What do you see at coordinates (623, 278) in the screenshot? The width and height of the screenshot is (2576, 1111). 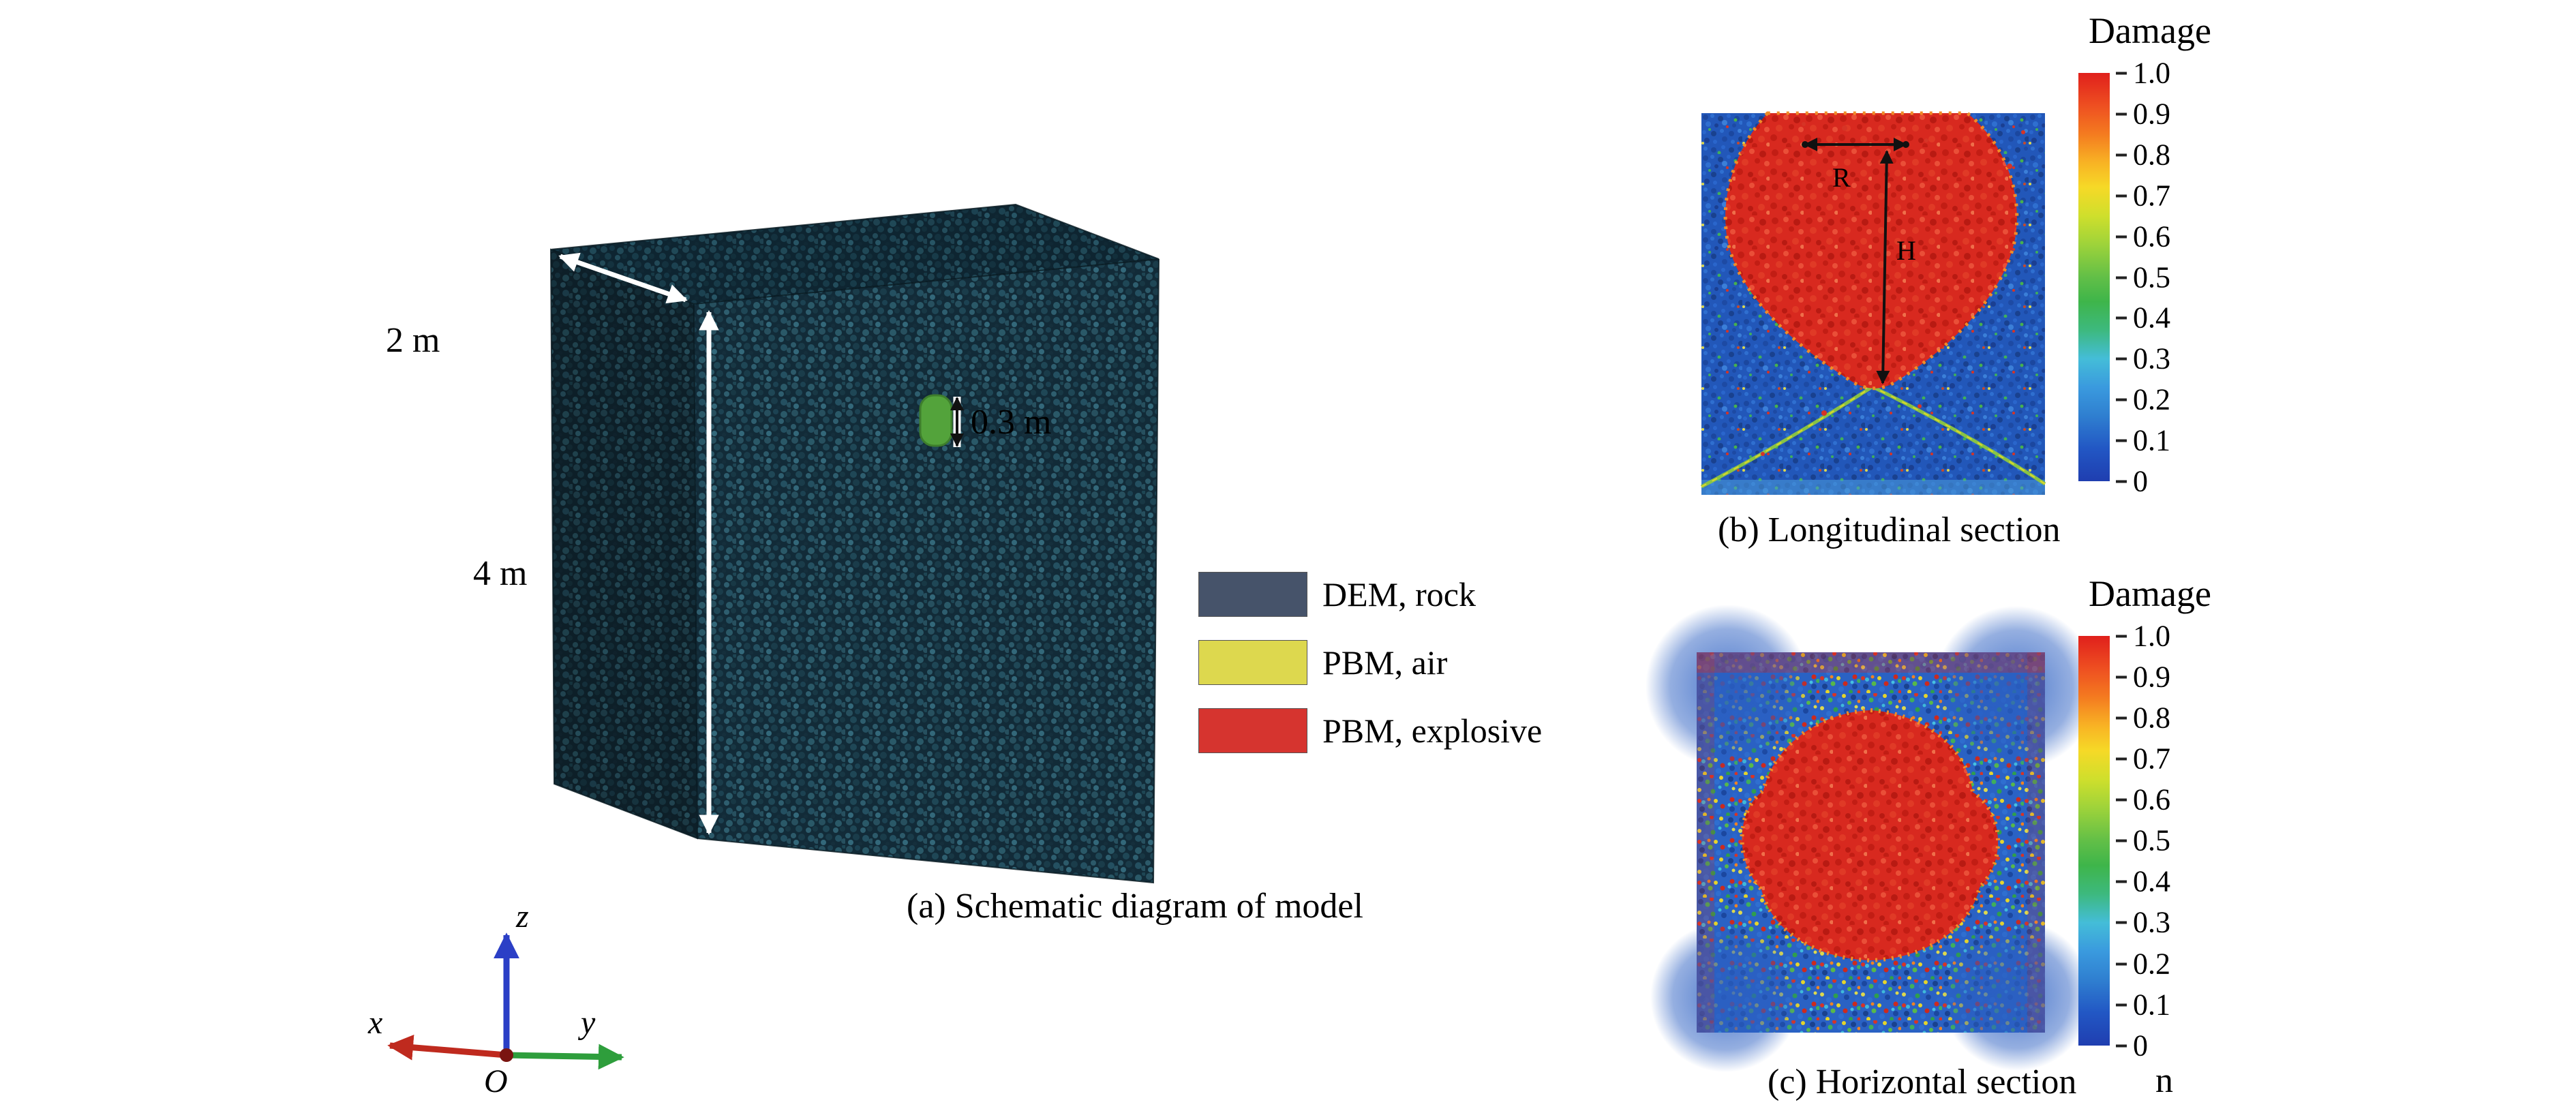 I see `depth-dimension-arrow` at bounding box center [623, 278].